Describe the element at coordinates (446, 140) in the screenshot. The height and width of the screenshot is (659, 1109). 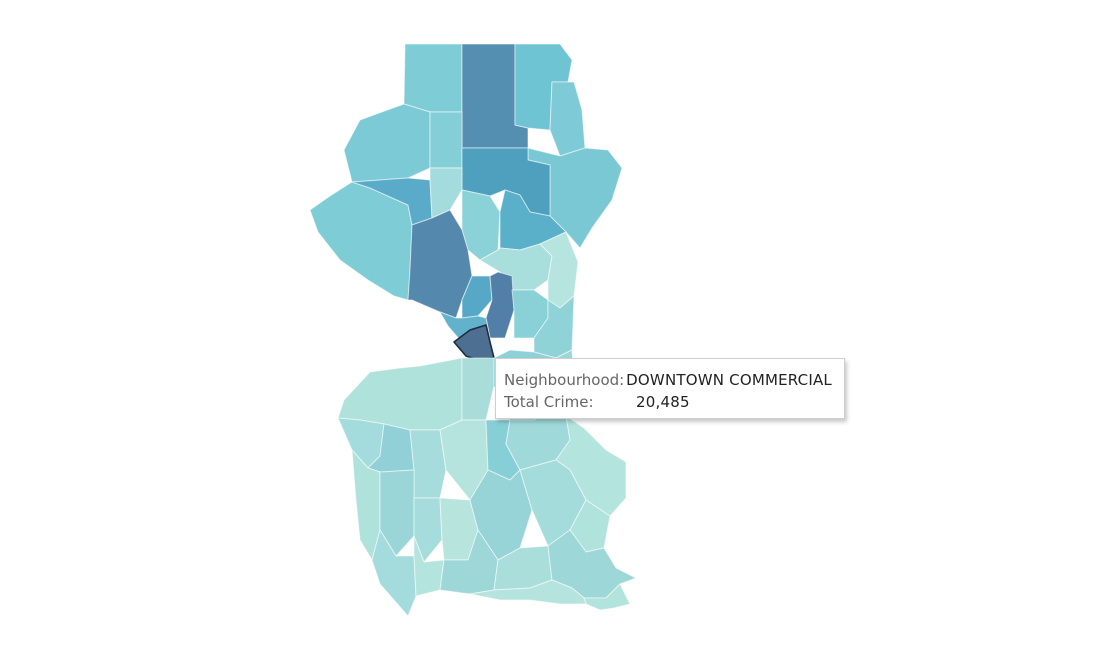
I see `region-nw-strip` at that location.